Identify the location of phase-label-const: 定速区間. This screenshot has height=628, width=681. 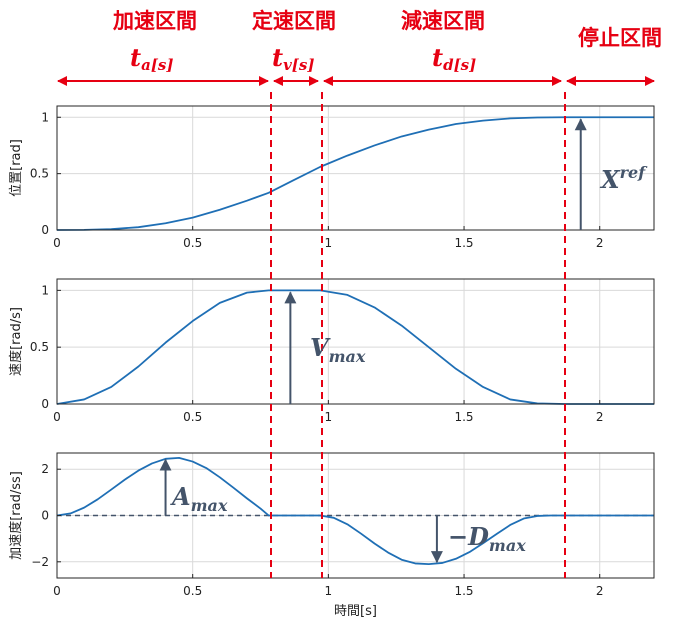
(294, 21).